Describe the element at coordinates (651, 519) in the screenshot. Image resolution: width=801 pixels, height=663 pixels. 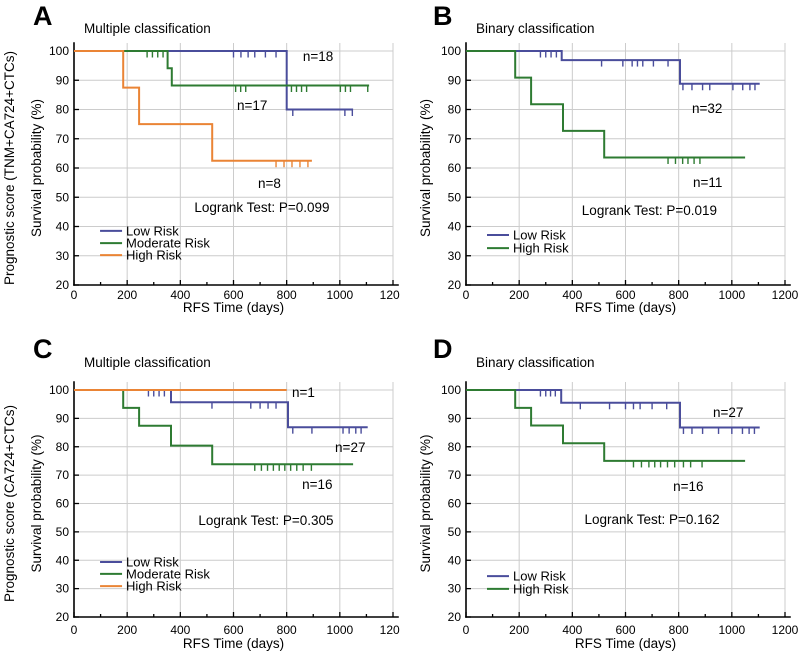
I see `logrank-annotation: Logrank Test: P=0.162` at that location.